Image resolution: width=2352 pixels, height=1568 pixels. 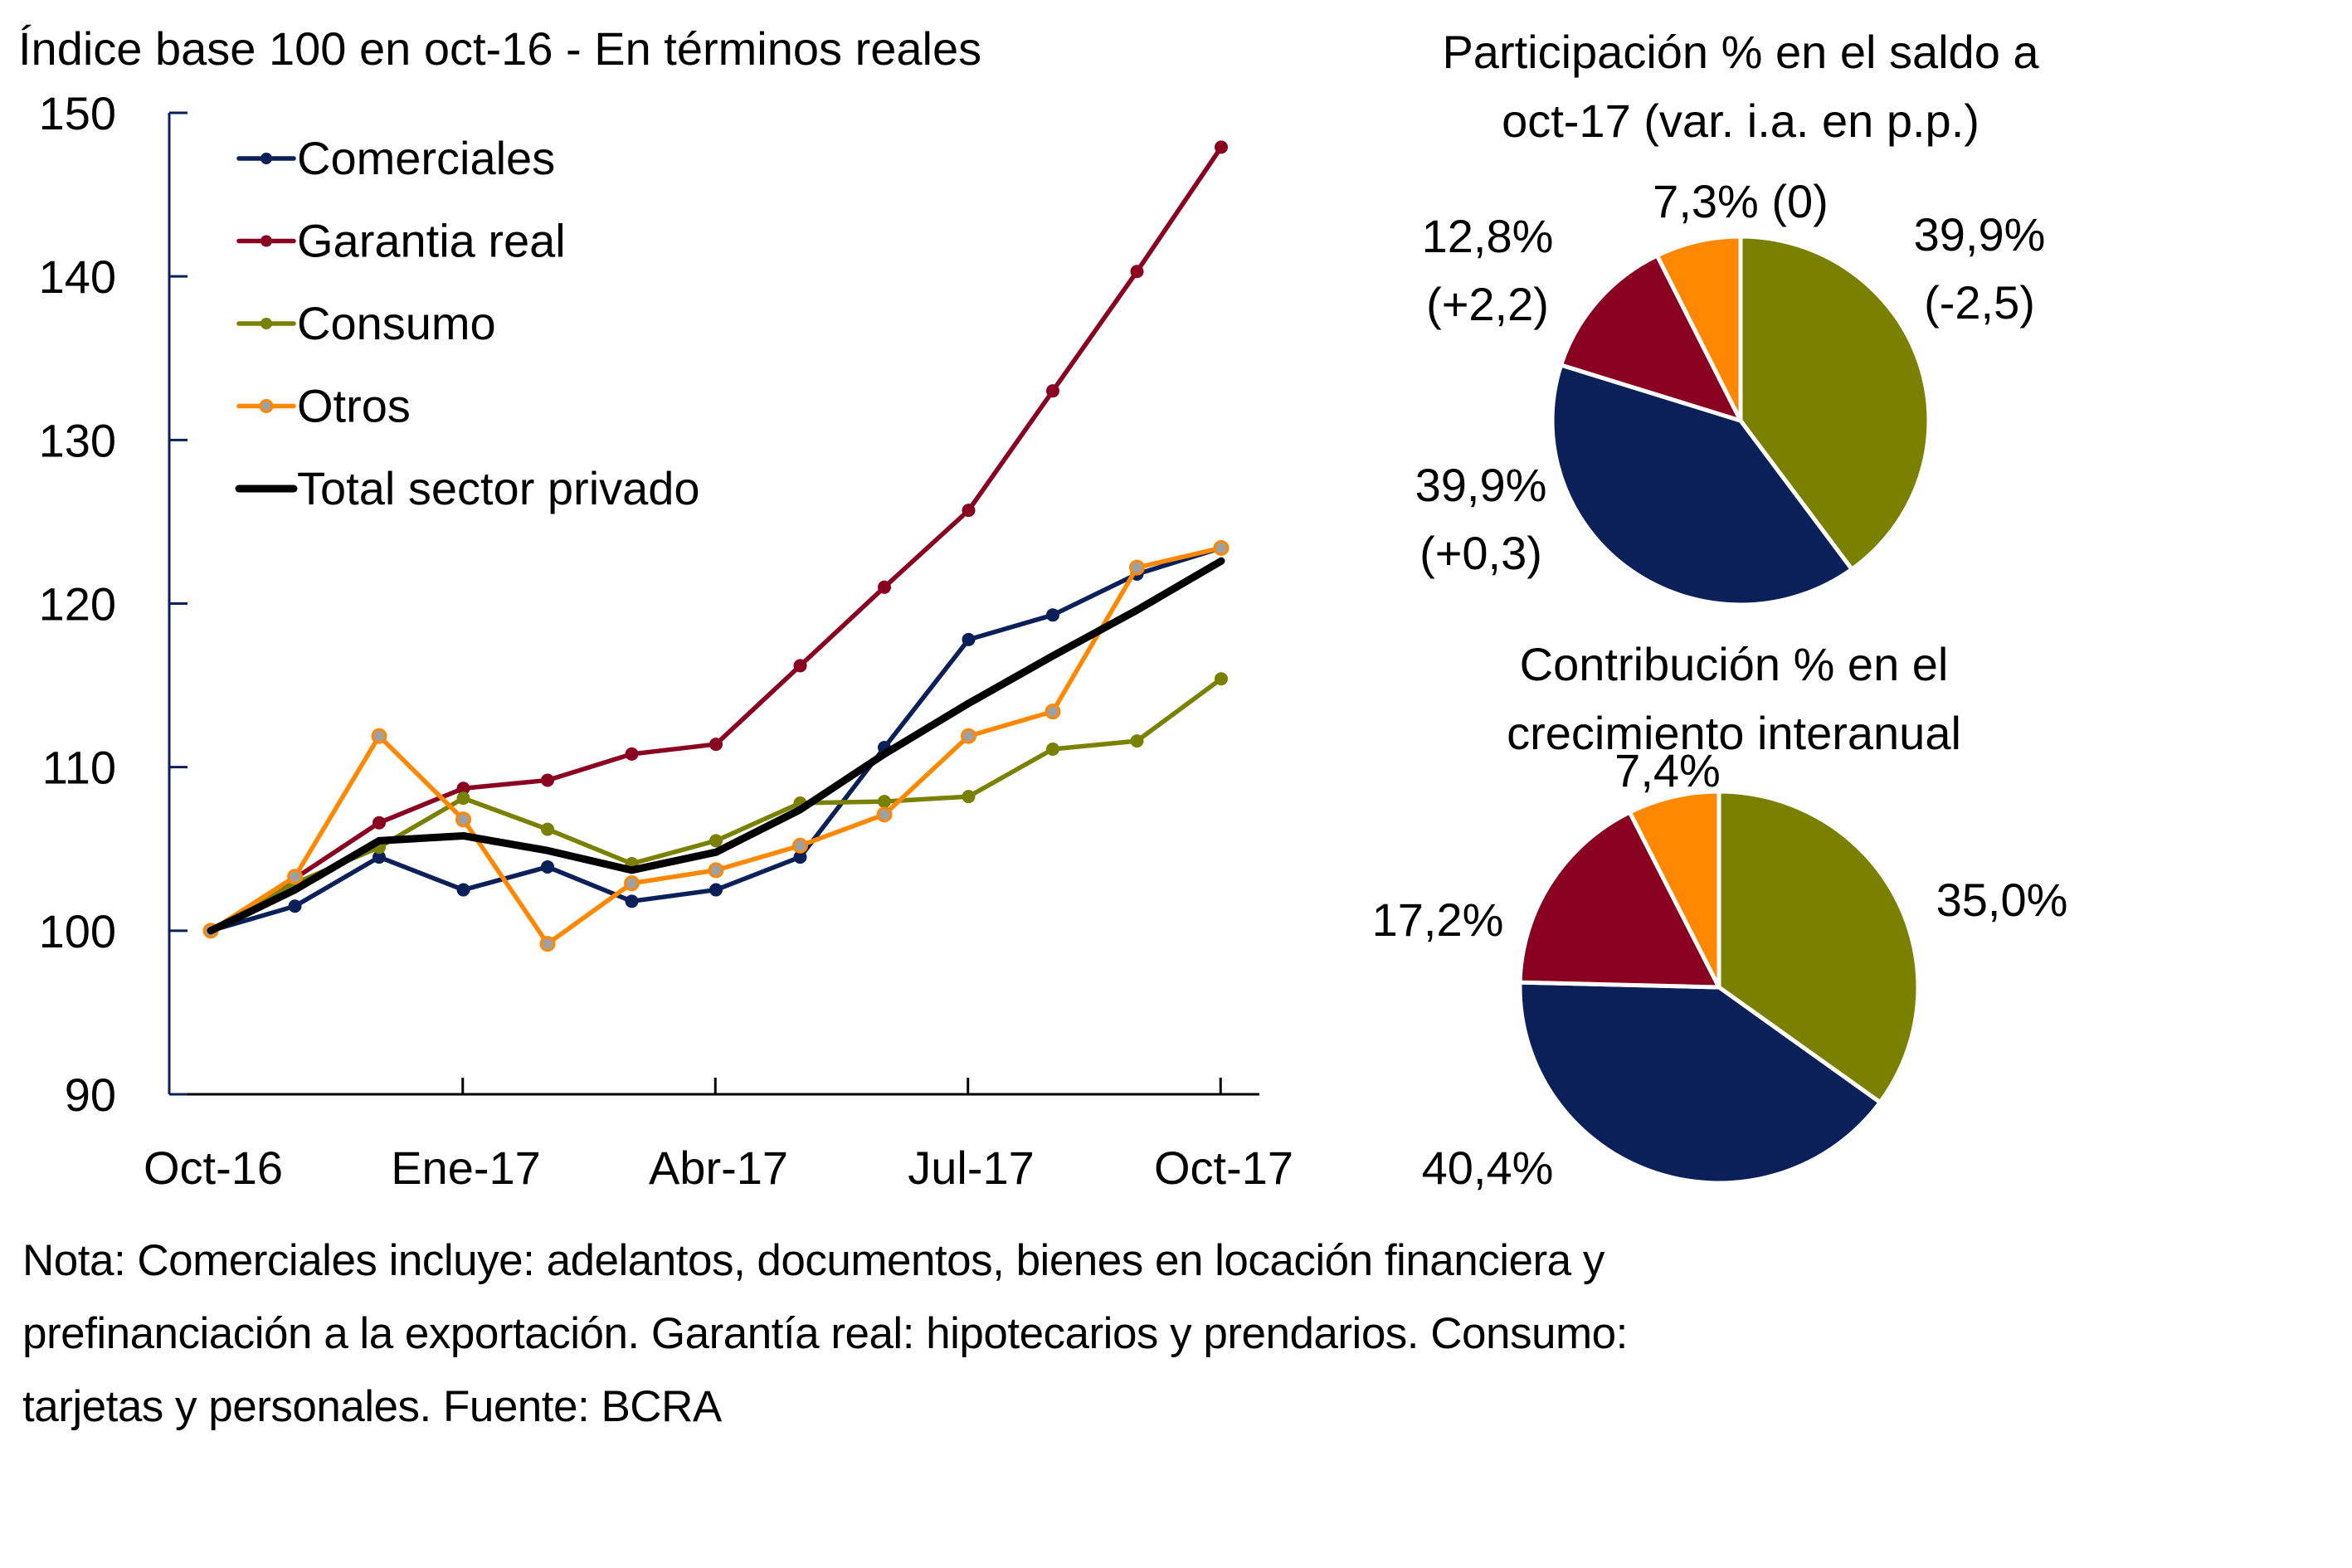 What do you see at coordinates (1488, 236) in the screenshot?
I see `pie-data-label: 12,8%` at bounding box center [1488, 236].